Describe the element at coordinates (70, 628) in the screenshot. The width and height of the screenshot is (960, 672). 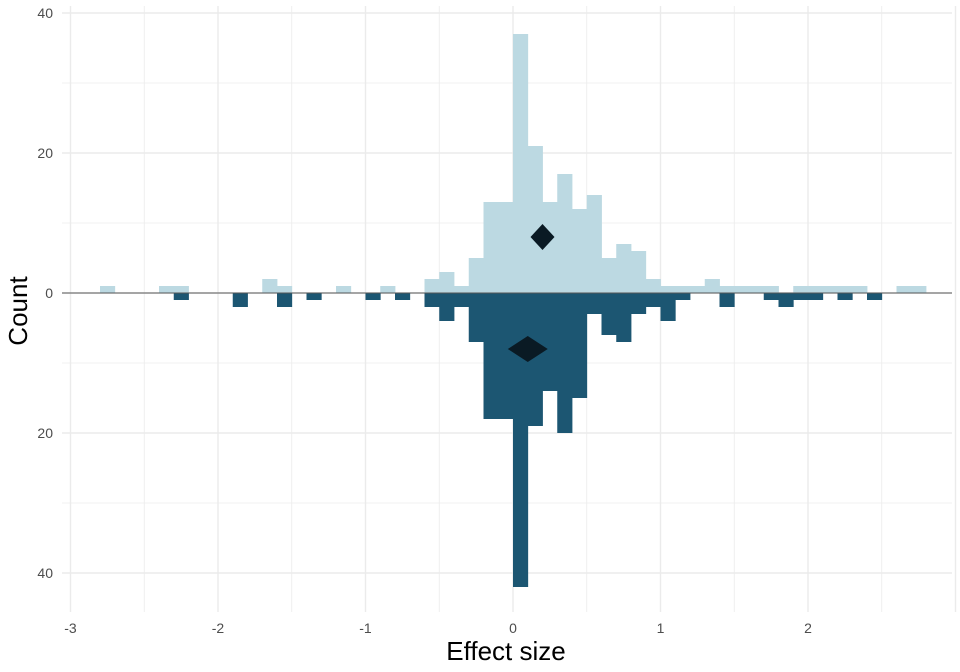
I see `x-tick-label: -3` at that location.